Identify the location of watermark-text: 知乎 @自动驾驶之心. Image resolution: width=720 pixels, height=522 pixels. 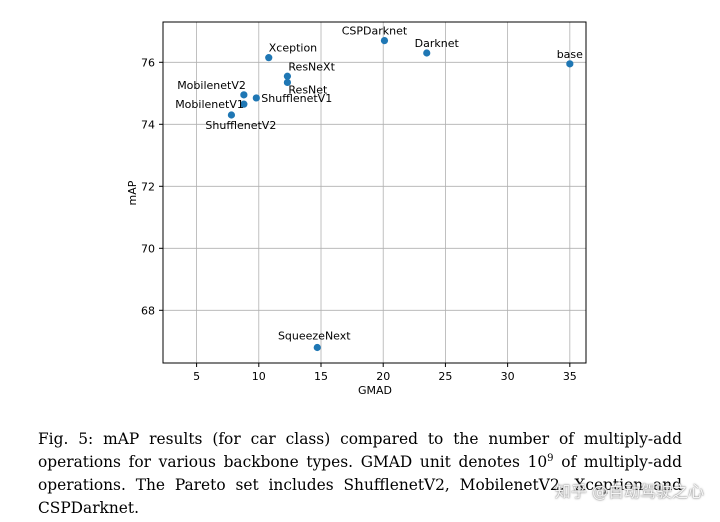
(629, 491).